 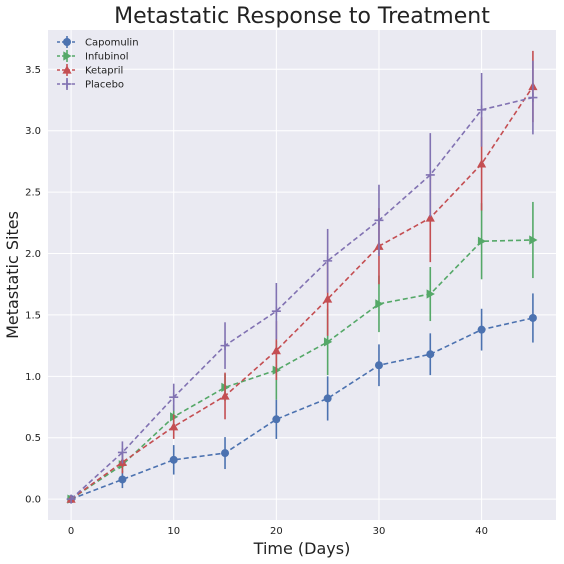 I want to click on y-tick-label: 2.5, so click(x=33, y=193).